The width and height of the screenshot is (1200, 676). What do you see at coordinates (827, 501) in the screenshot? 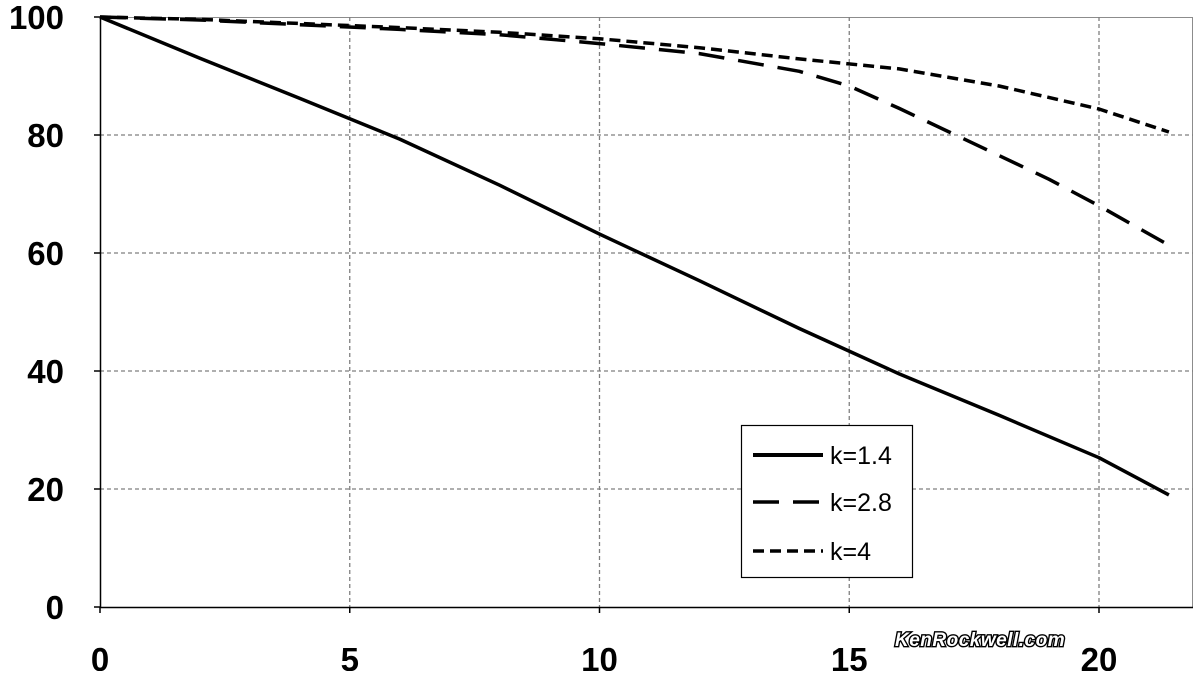
I see `legend: k=1.4 k=2.8 k=4` at bounding box center [827, 501].